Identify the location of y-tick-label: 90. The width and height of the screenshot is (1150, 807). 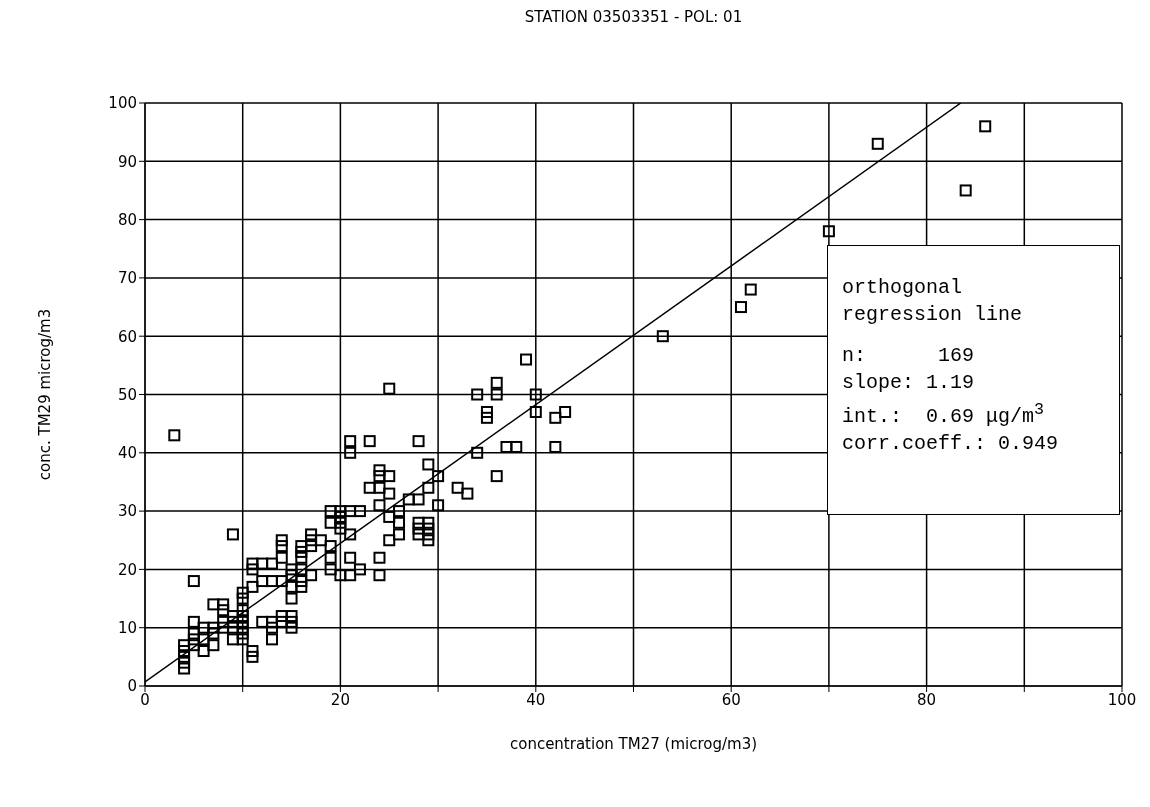
(127, 161).